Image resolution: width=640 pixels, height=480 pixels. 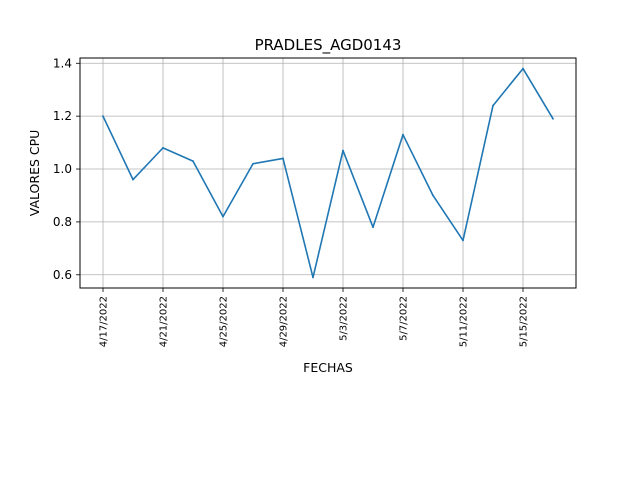 What do you see at coordinates (328, 367) in the screenshot?
I see `x-axis-label: FECHAS` at bounding box center [328, 367].